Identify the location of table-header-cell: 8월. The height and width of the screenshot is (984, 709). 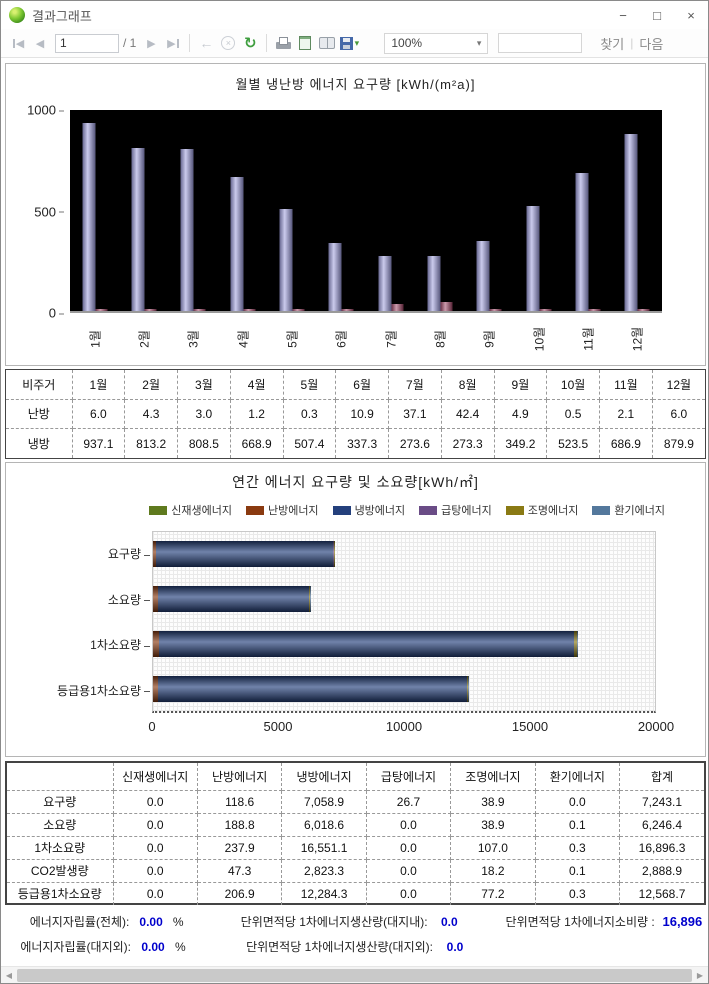
(467, 385).